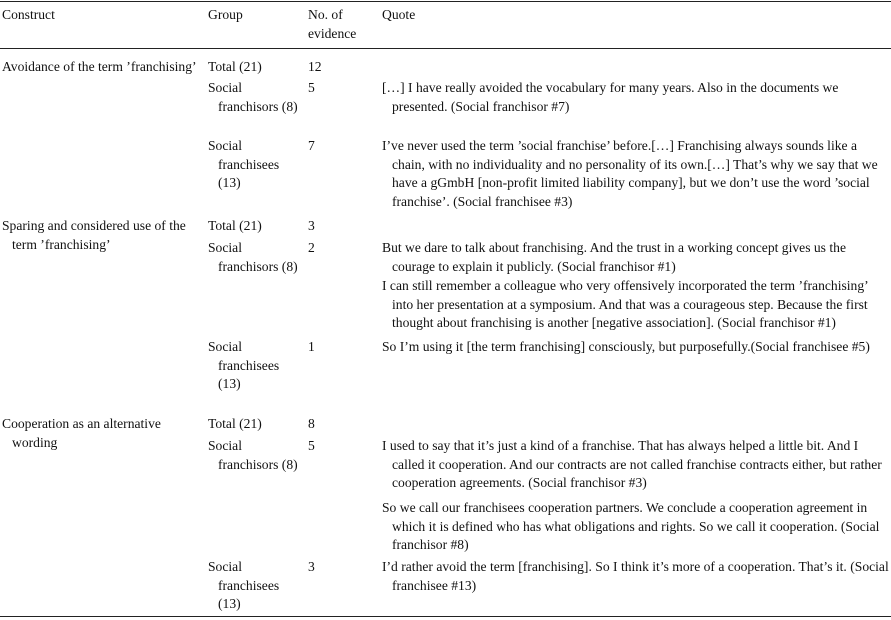 Image resolution: width=891 pixels, height=620 pixels. What do you see at coordinates (445, 1) in the screenshot?
I see `top-rule` at bounding box center [445, 1].